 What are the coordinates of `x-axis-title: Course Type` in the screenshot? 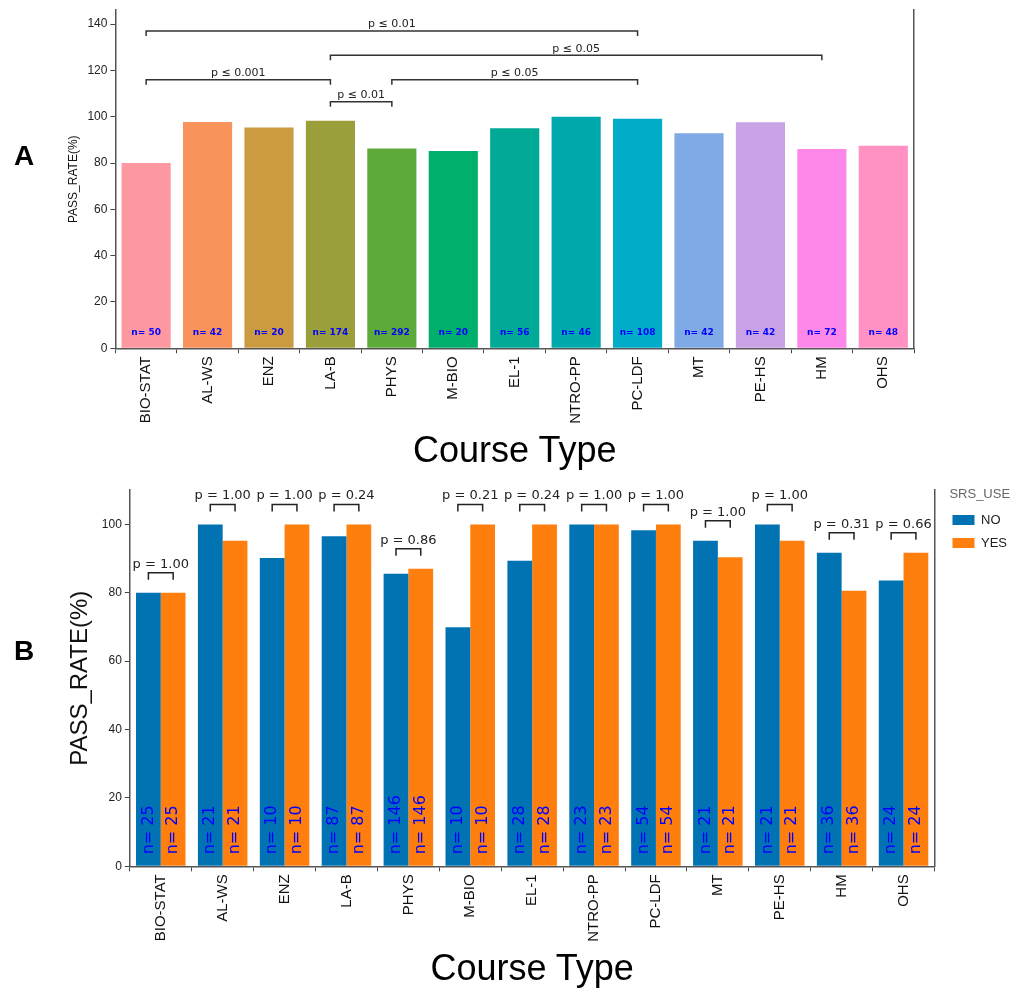 It's located at (514, 450).